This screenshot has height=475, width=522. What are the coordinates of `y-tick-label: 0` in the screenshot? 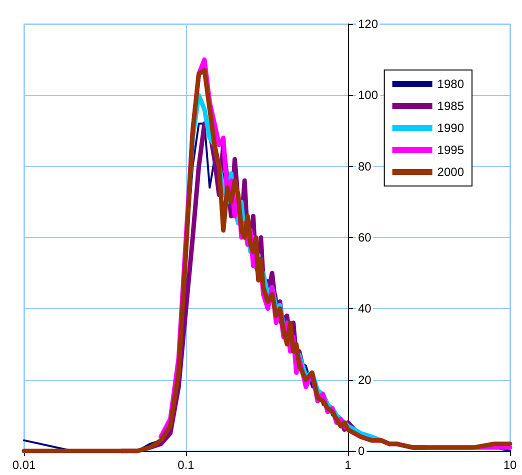 It's located at (361, 451).